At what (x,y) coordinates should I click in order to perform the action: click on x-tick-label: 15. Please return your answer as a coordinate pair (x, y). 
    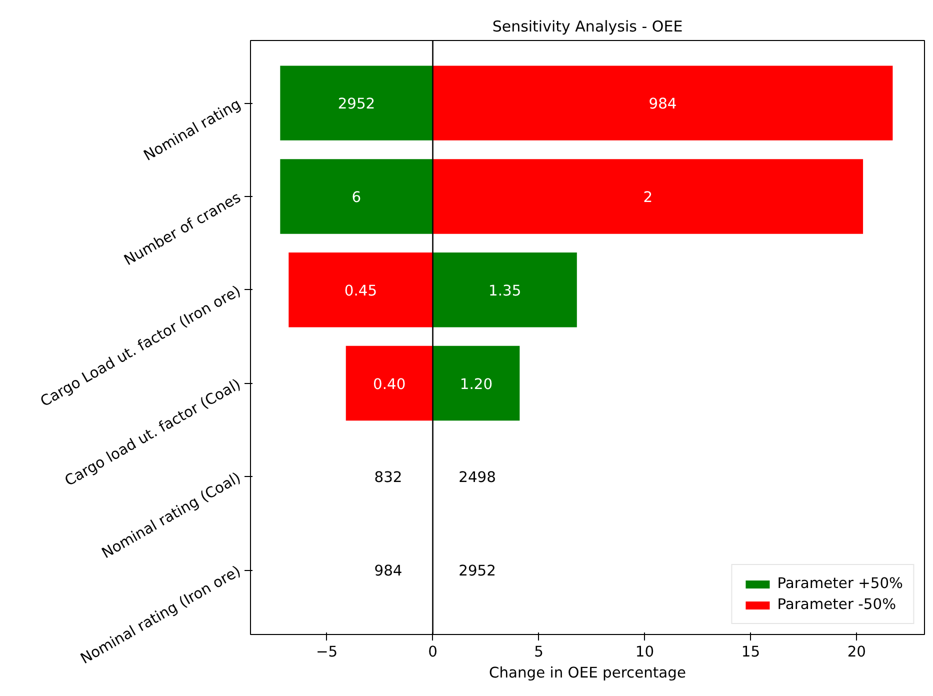
    Looking at the image, I should click on (750, 652).